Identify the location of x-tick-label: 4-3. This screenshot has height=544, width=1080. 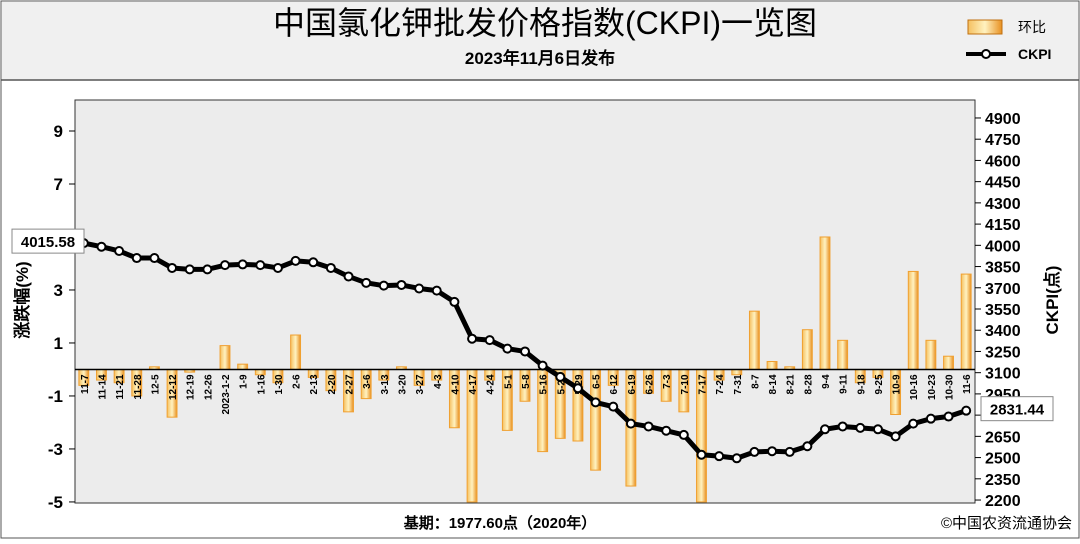
(438, 381).